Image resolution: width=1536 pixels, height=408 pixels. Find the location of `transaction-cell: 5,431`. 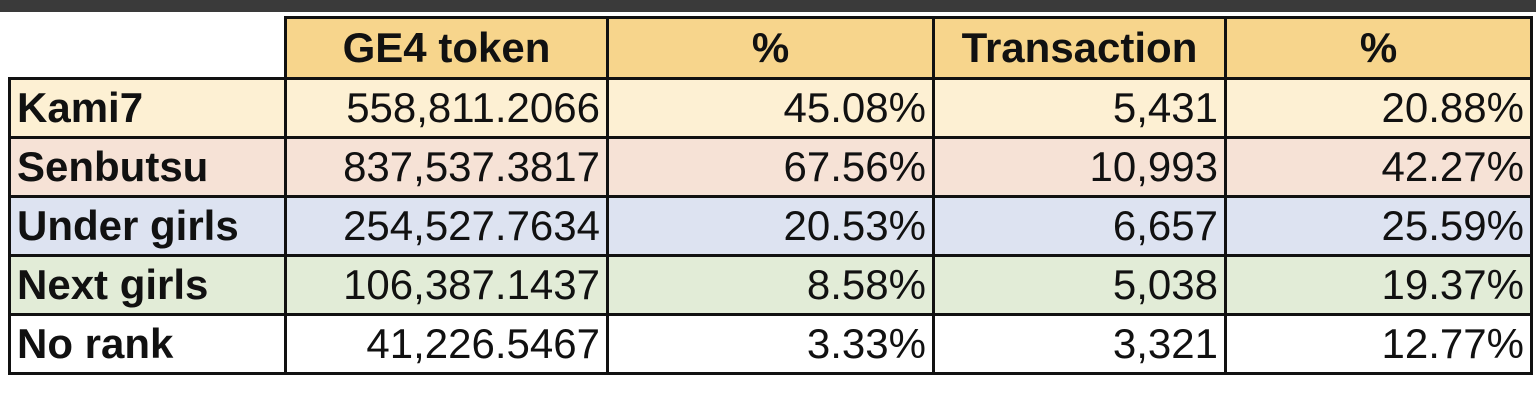

transaction-cell: 5,431 is located at coordinates (1079, 108).